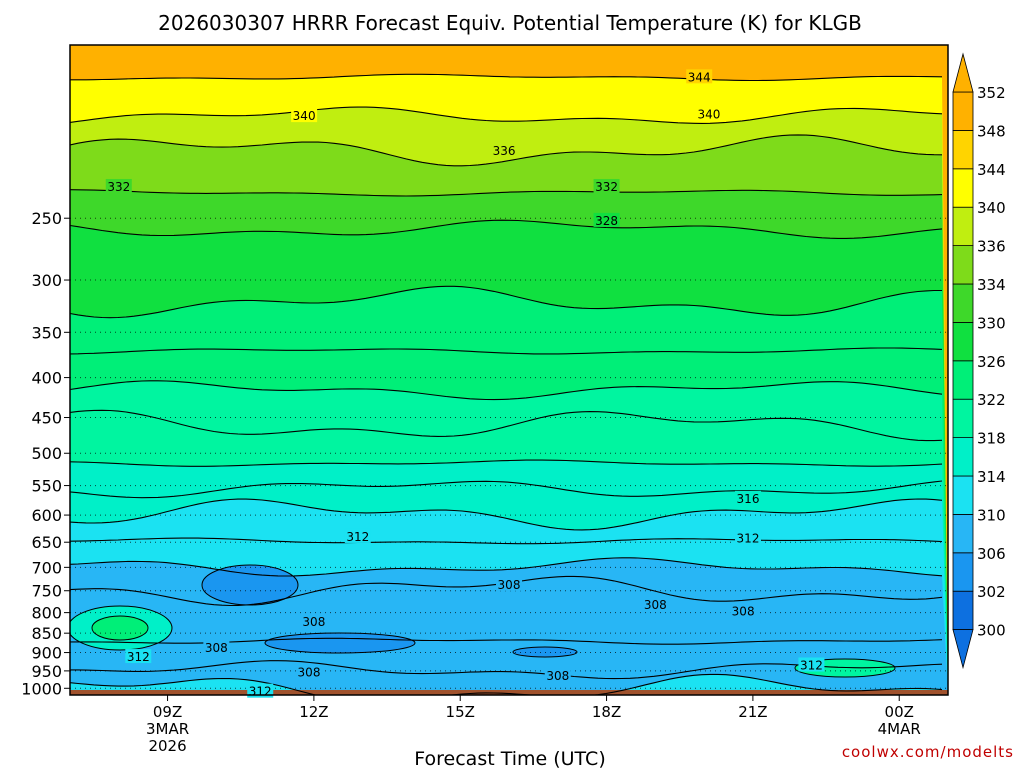 This screenshot has height=768, width=1024. I want to click on x-tick-label: 21Z, so click(752, 712).